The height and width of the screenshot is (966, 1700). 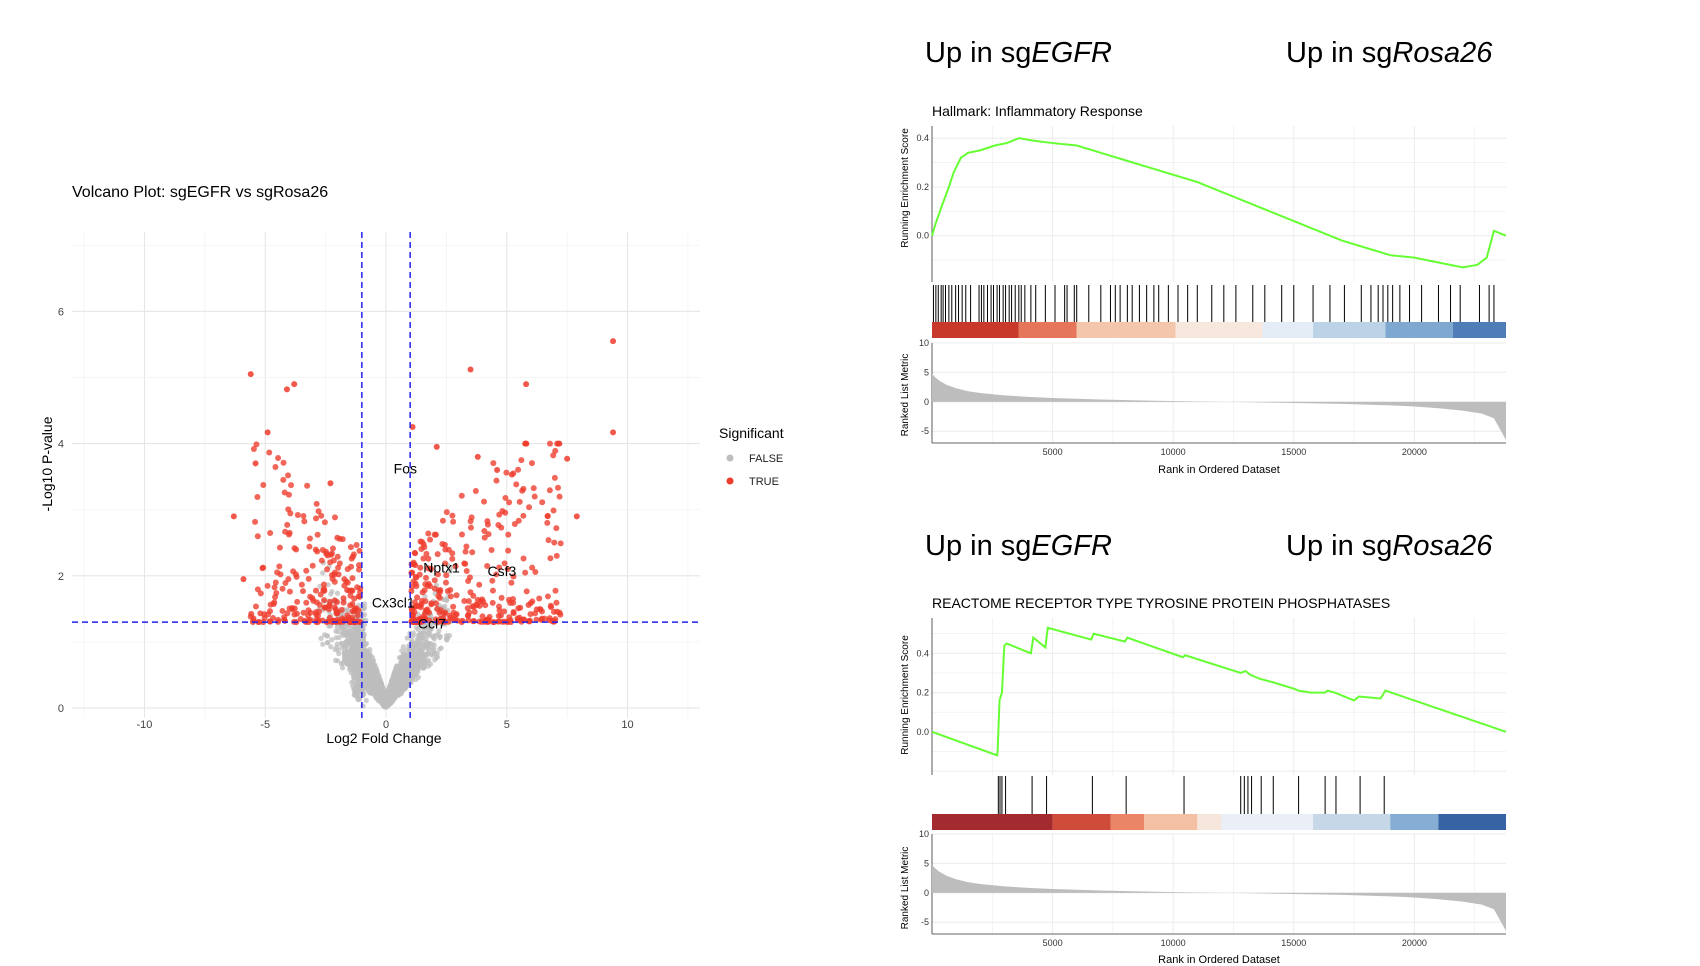 I want to click on gsea-top-headers: Up in sgEGFR Up in sgRosa26, so click(x=1209, y=53).